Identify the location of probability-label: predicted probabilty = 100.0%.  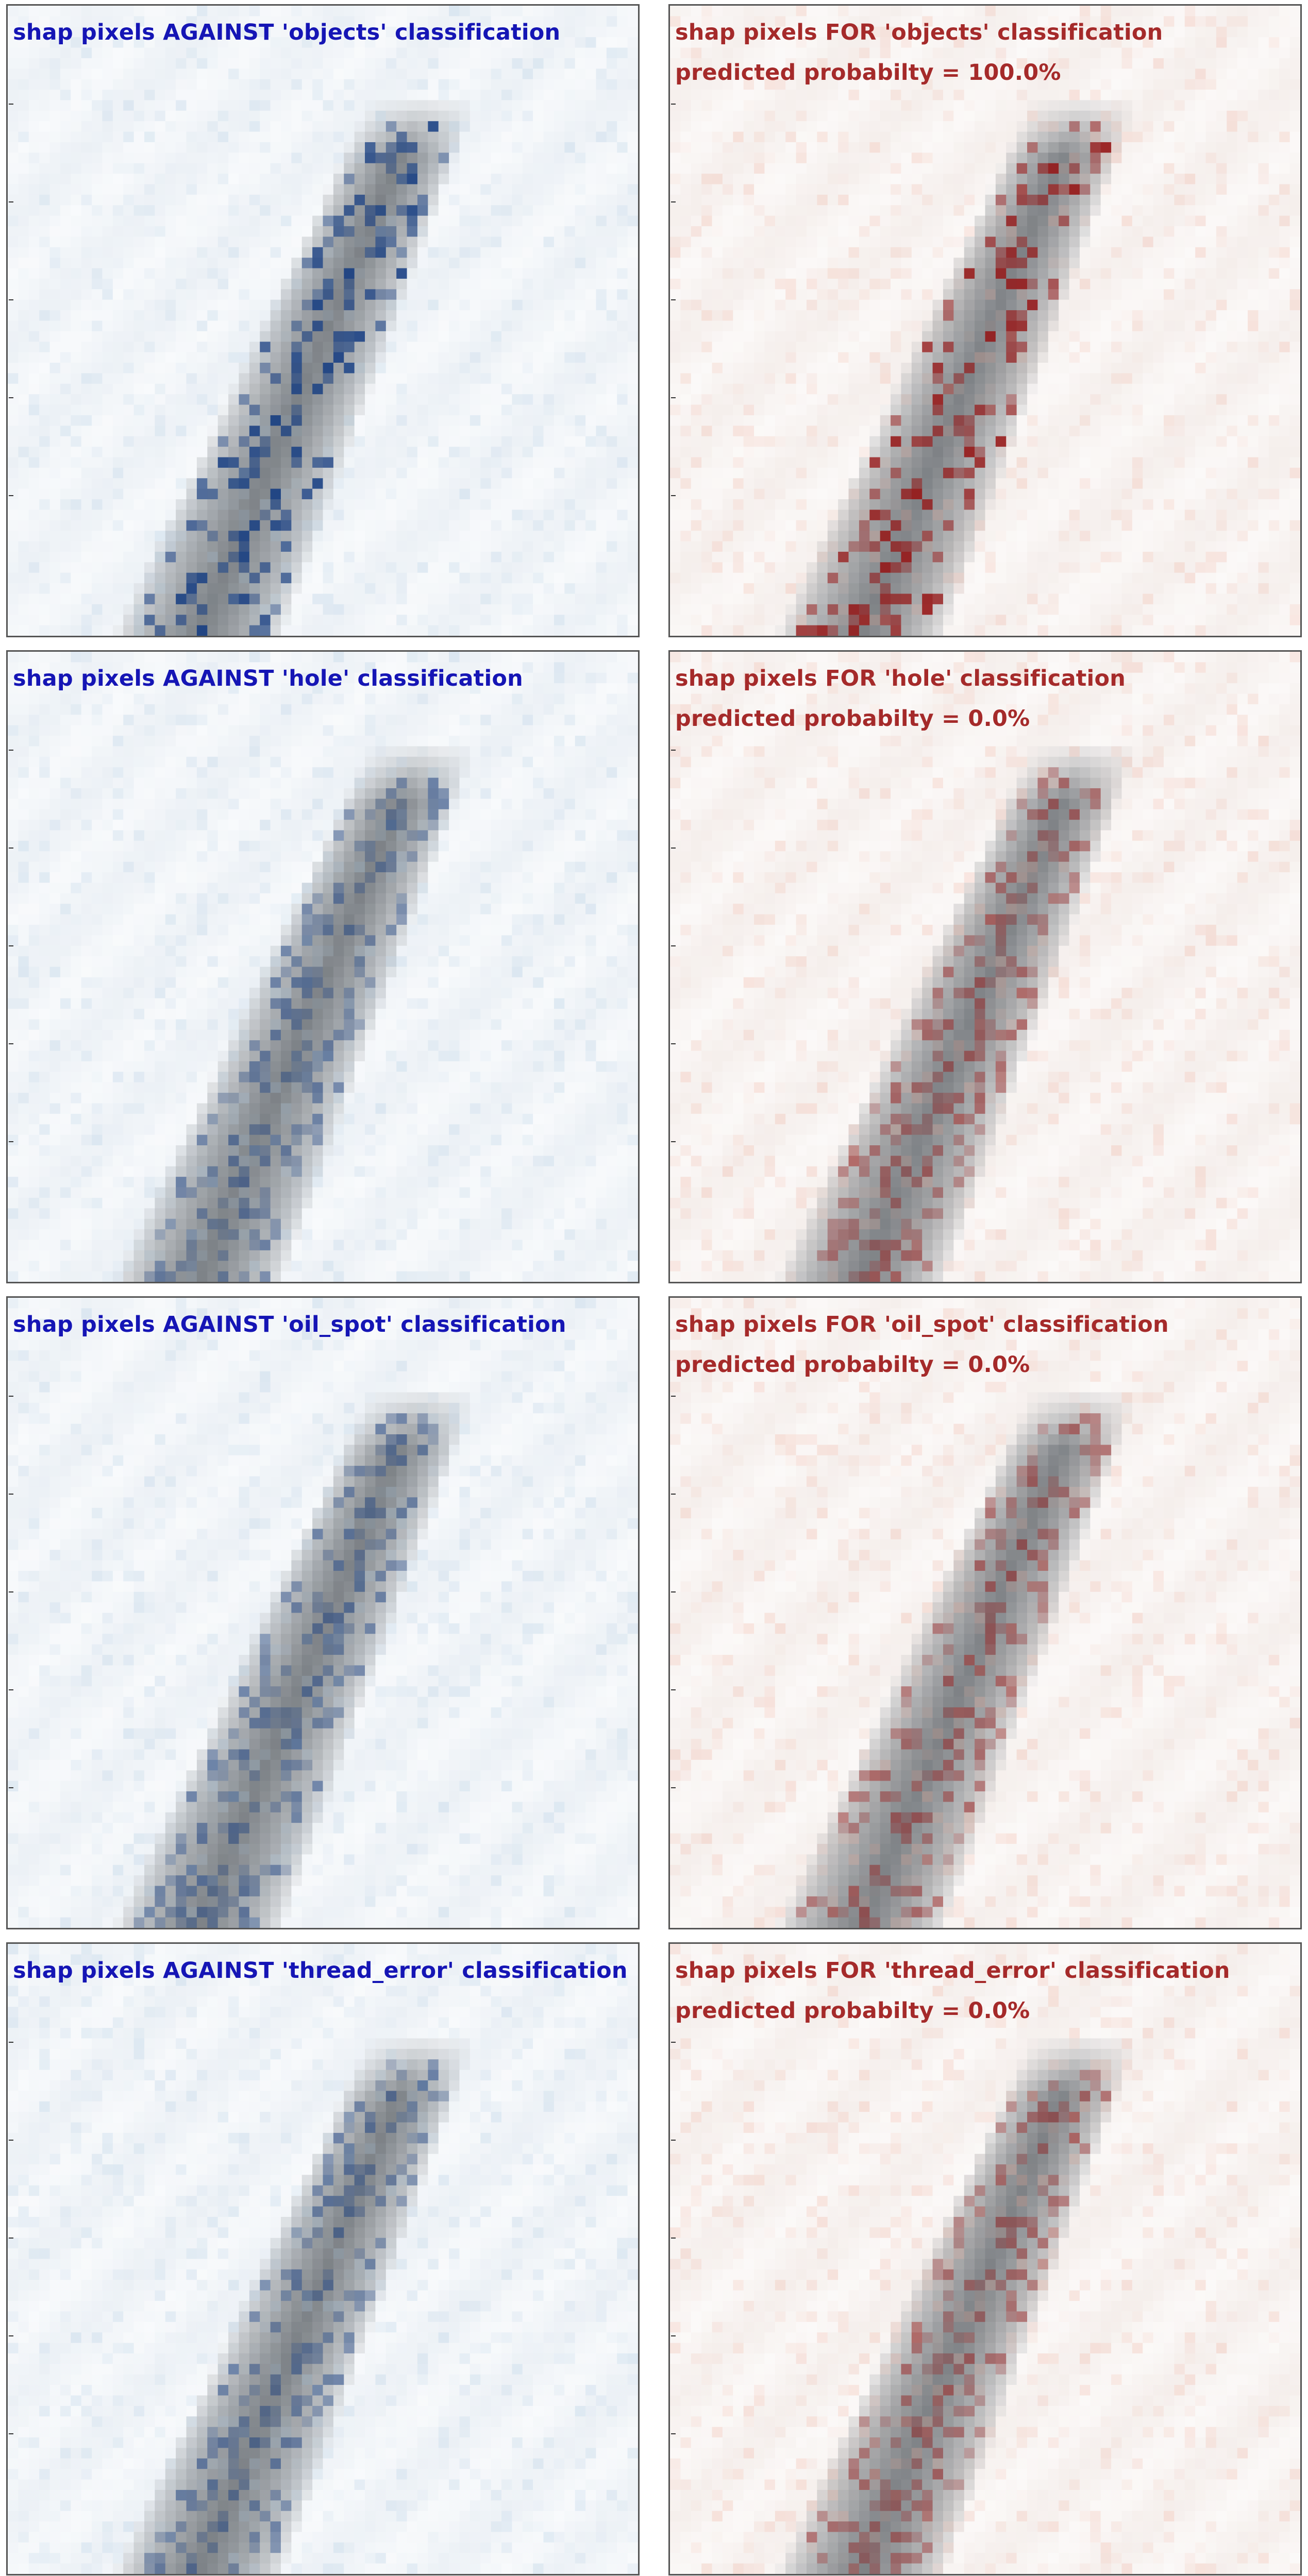
(868, 73).